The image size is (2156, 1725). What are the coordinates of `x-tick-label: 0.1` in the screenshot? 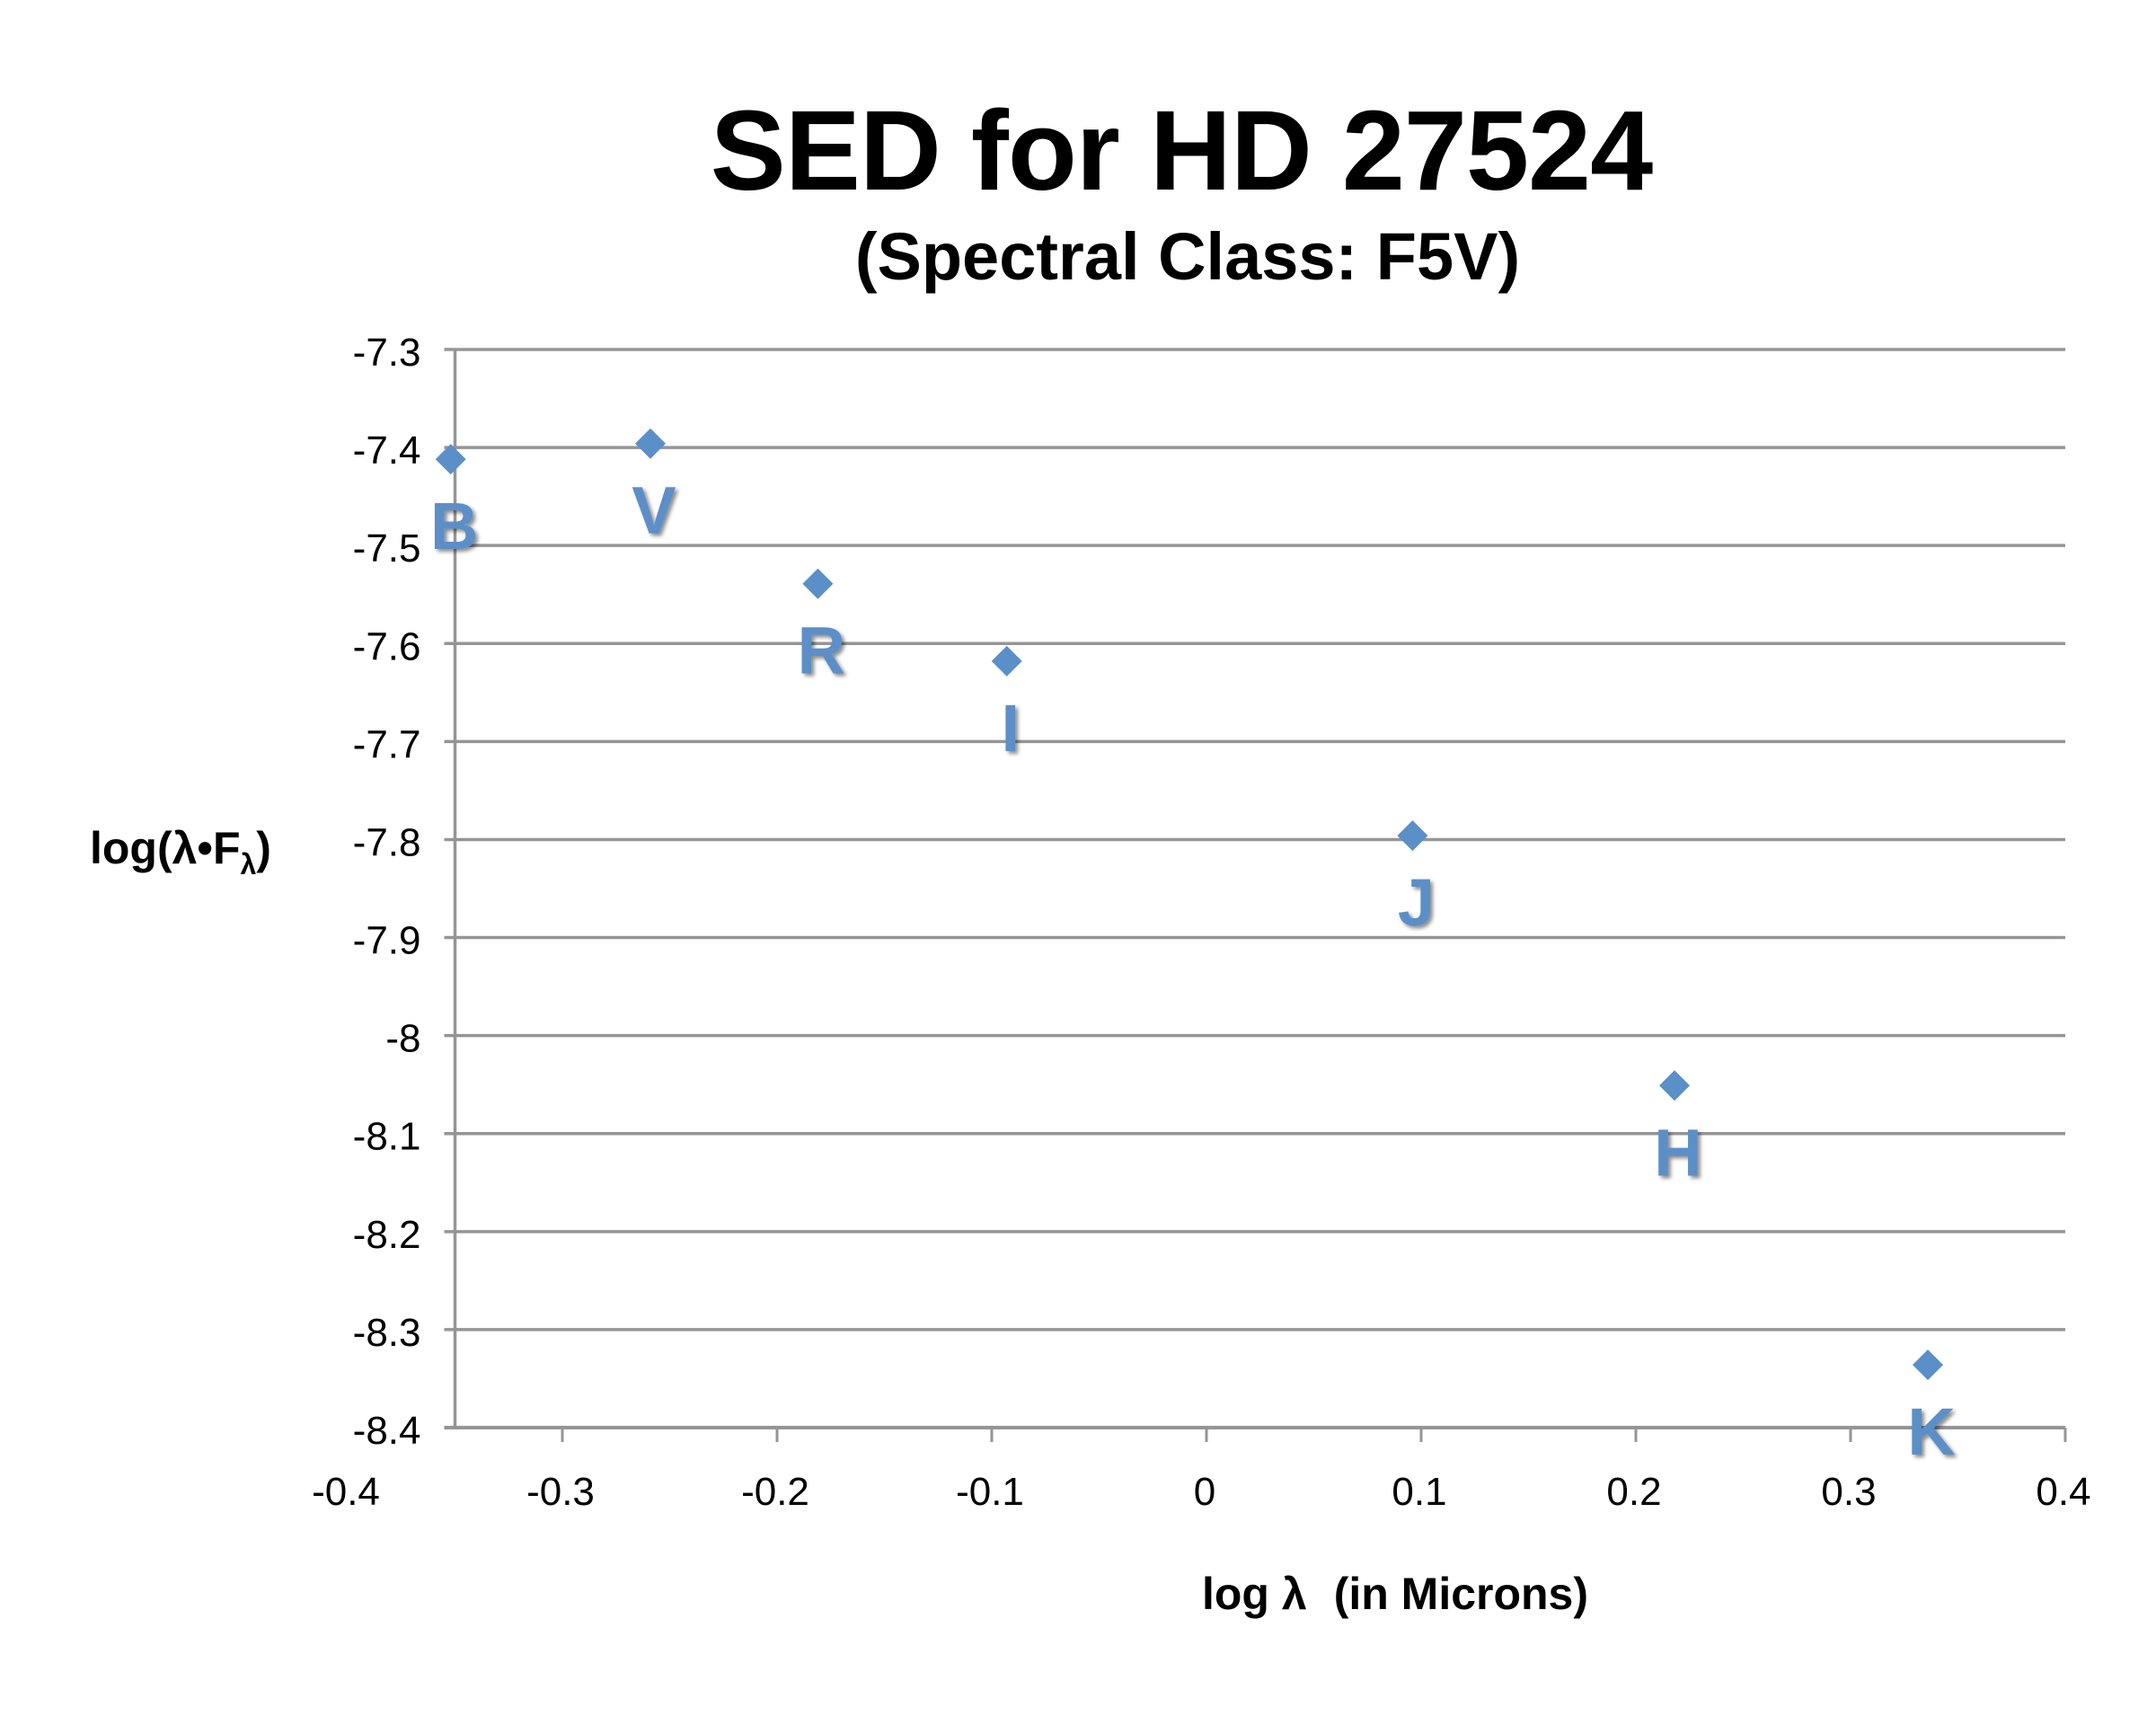 It's located at (1419, 1492).